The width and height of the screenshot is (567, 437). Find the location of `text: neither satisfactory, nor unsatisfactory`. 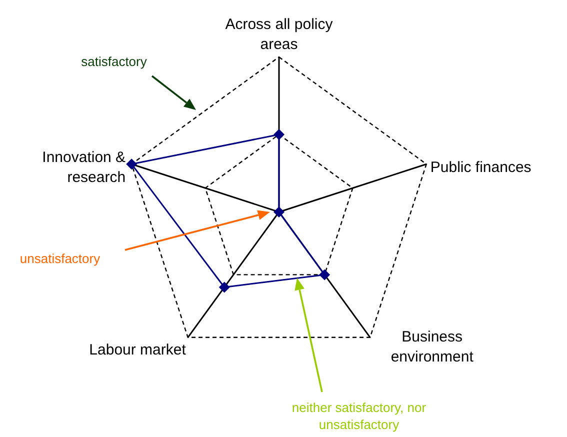

text: neither satisfactory, nor unsatisfactory is located at coordinates (359, 416).